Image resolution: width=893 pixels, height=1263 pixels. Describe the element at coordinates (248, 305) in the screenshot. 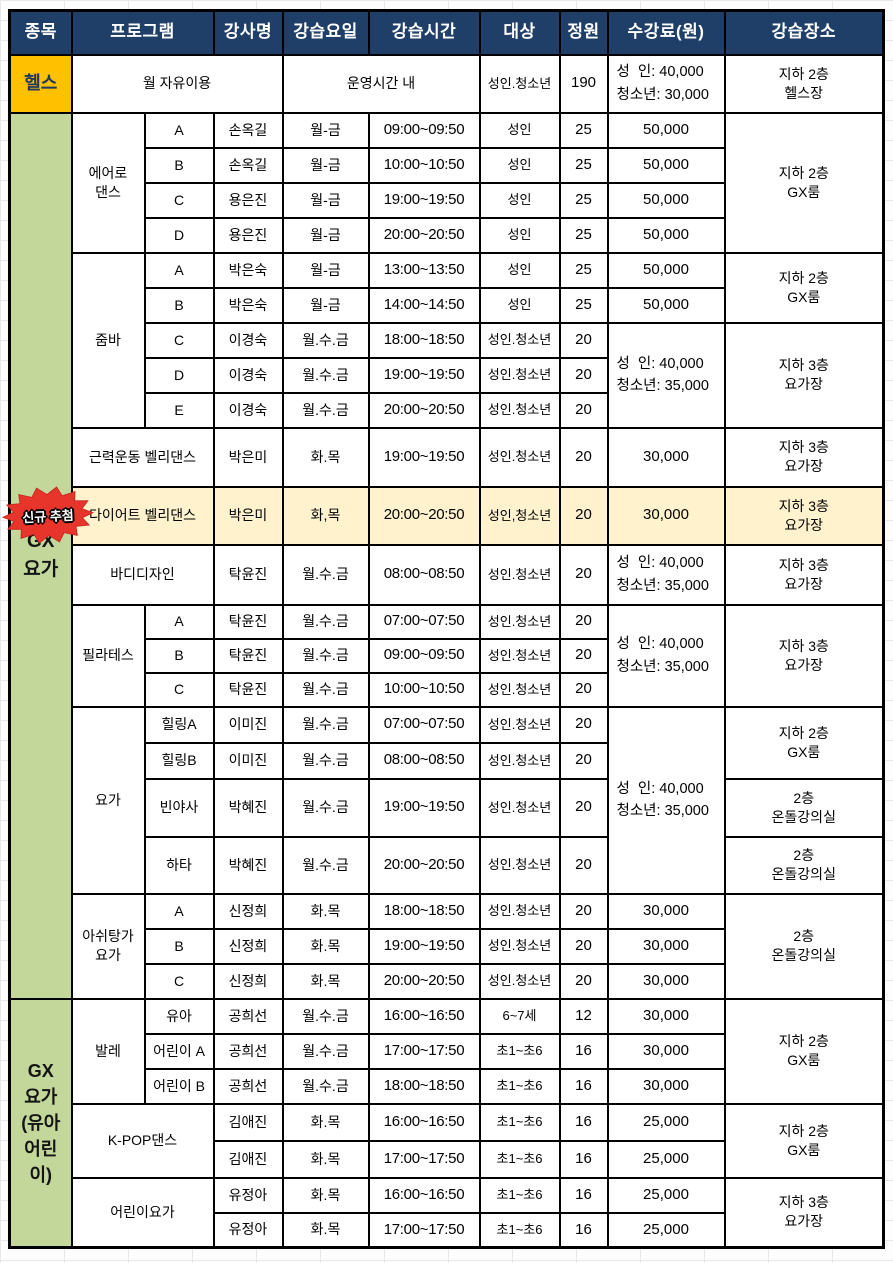

I see `instructor-cell: 박은숙` at that location.